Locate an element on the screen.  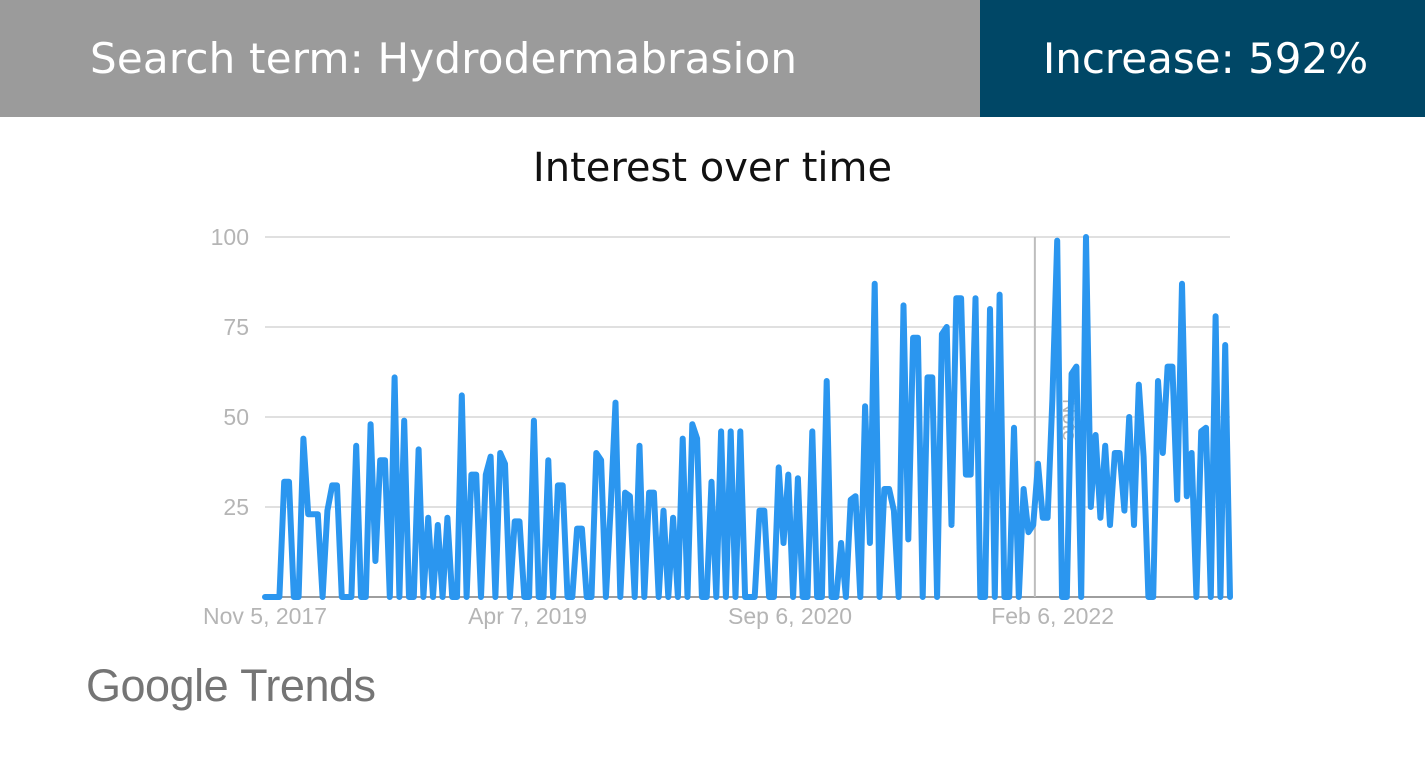
x-tick-label-0: Nov 5, 2017 is located at coordinates (265, 616).